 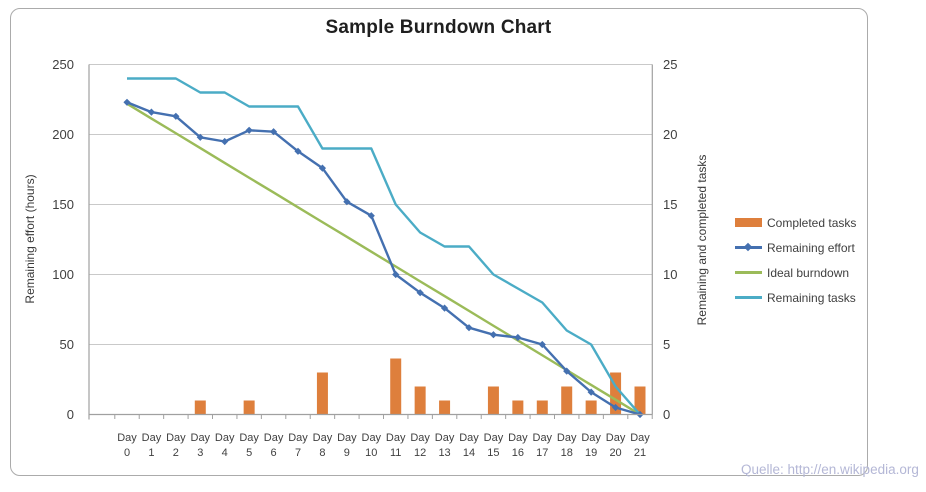 What do you see at coordinates (151, 453) in the screenshot?
I see `x-axis-day-number: 1` at bounding box center [151, 453].